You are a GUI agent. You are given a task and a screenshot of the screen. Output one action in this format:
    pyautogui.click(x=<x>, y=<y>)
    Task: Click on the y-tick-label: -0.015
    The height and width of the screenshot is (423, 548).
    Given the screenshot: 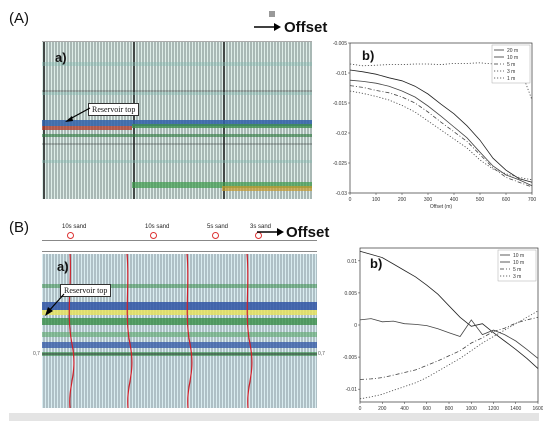 What is the action you would take?
    pyautogui.click(x=340, y=104)
    